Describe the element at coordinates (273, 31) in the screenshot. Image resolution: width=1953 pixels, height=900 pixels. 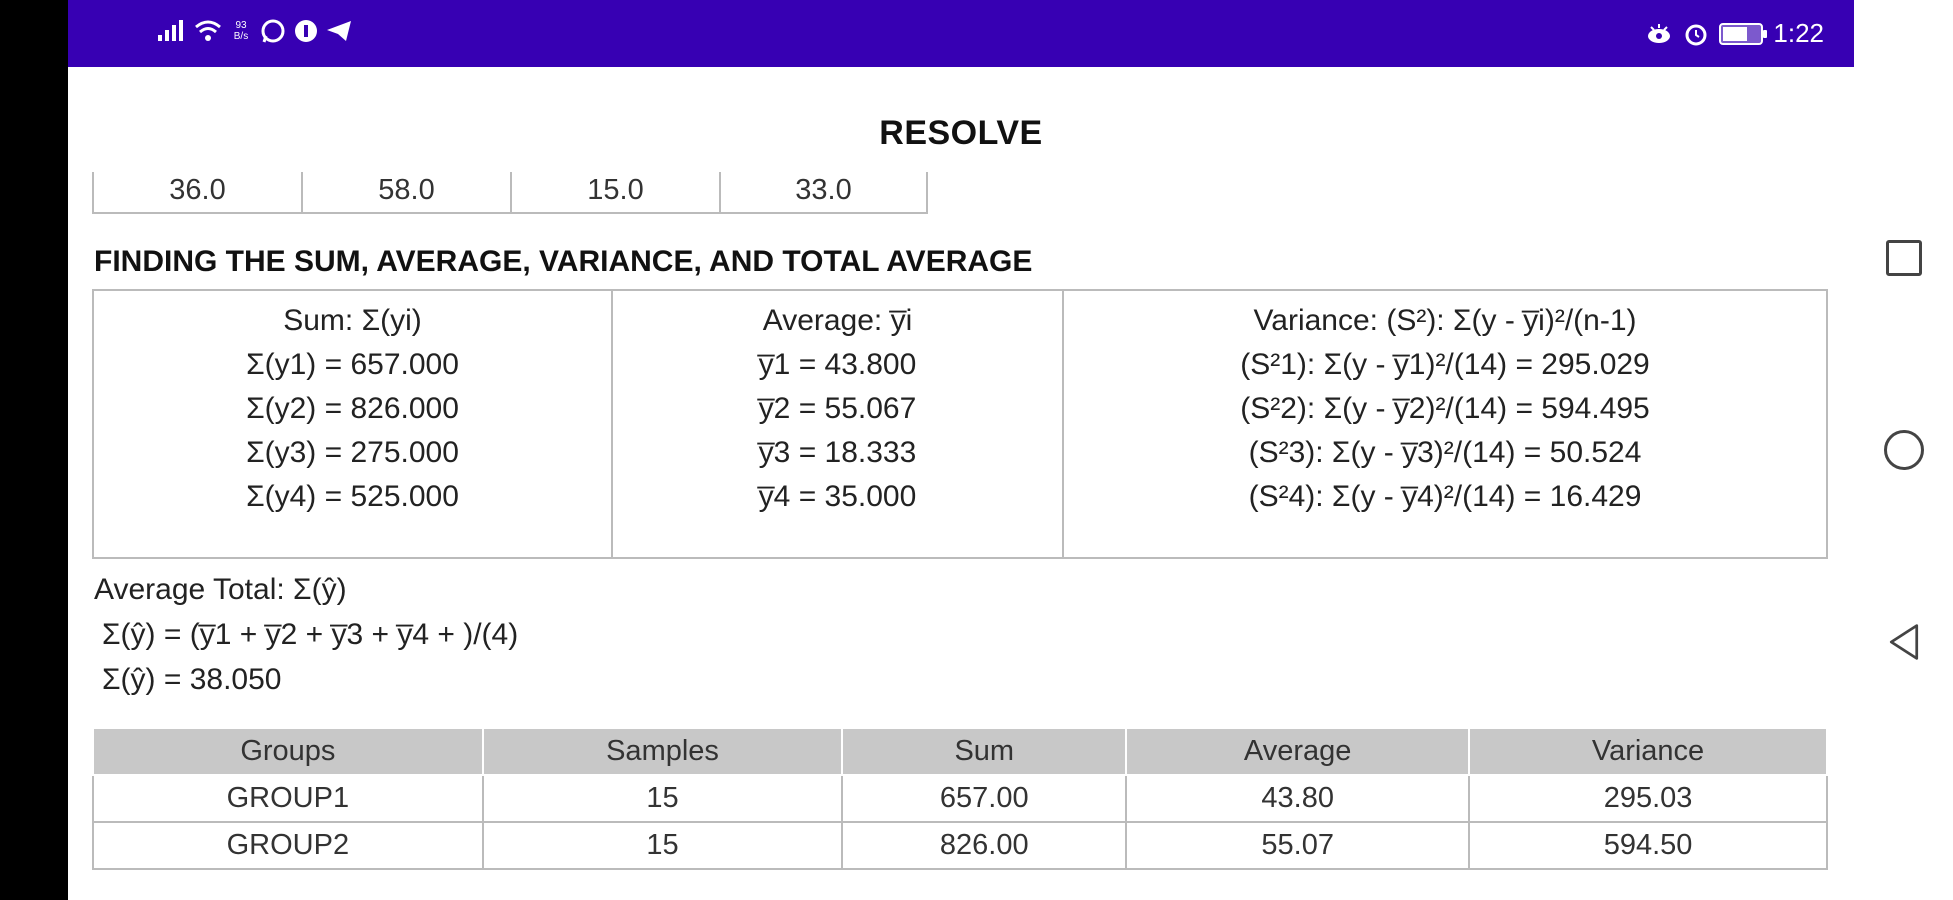
I see `whatsapp-icon` at that location.